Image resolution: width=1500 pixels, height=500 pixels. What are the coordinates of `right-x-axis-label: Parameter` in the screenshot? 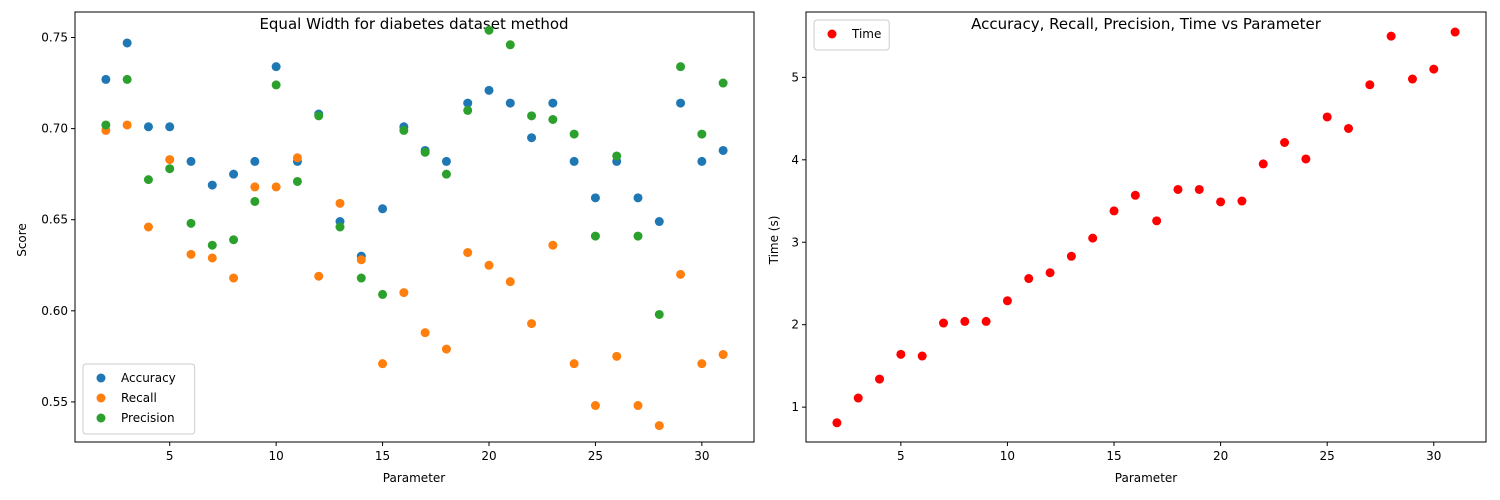 It's located at (1146, 478).